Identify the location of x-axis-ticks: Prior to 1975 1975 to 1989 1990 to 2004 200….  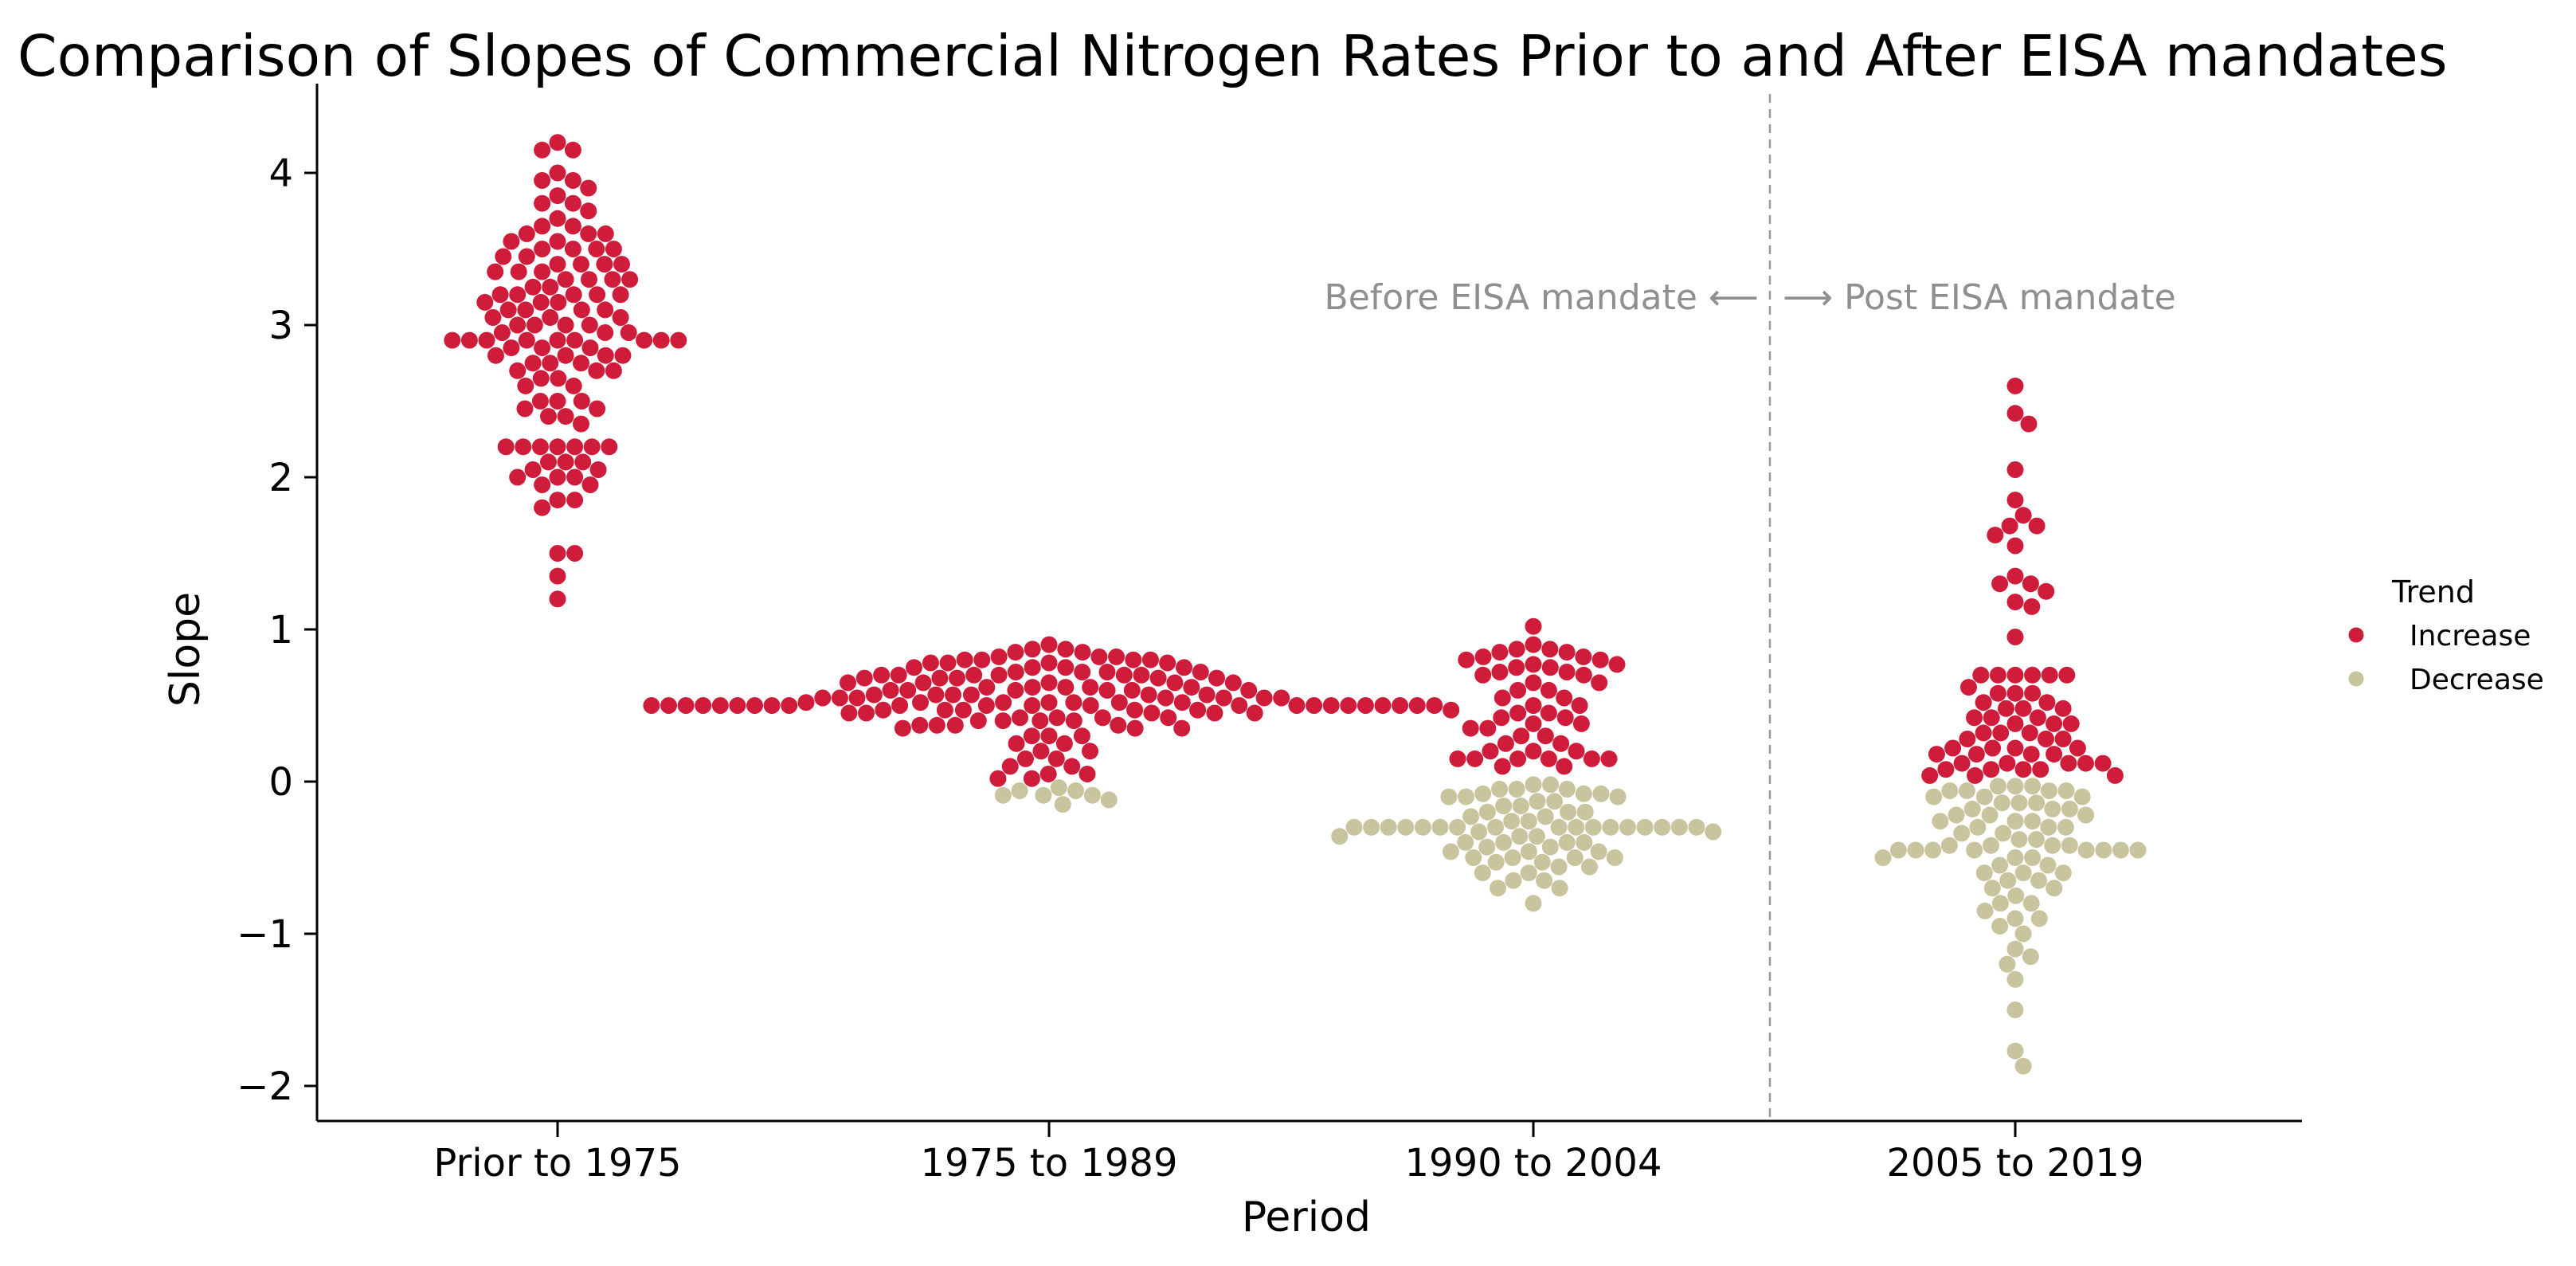
(1288, 1153).